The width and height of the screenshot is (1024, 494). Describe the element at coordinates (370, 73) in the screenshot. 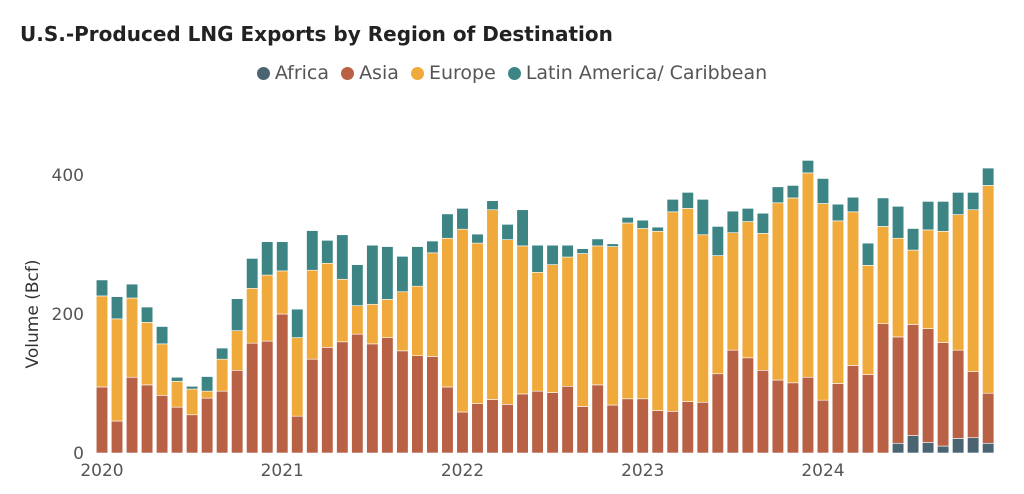

I see `legend-item-asia: Asia` at that location.